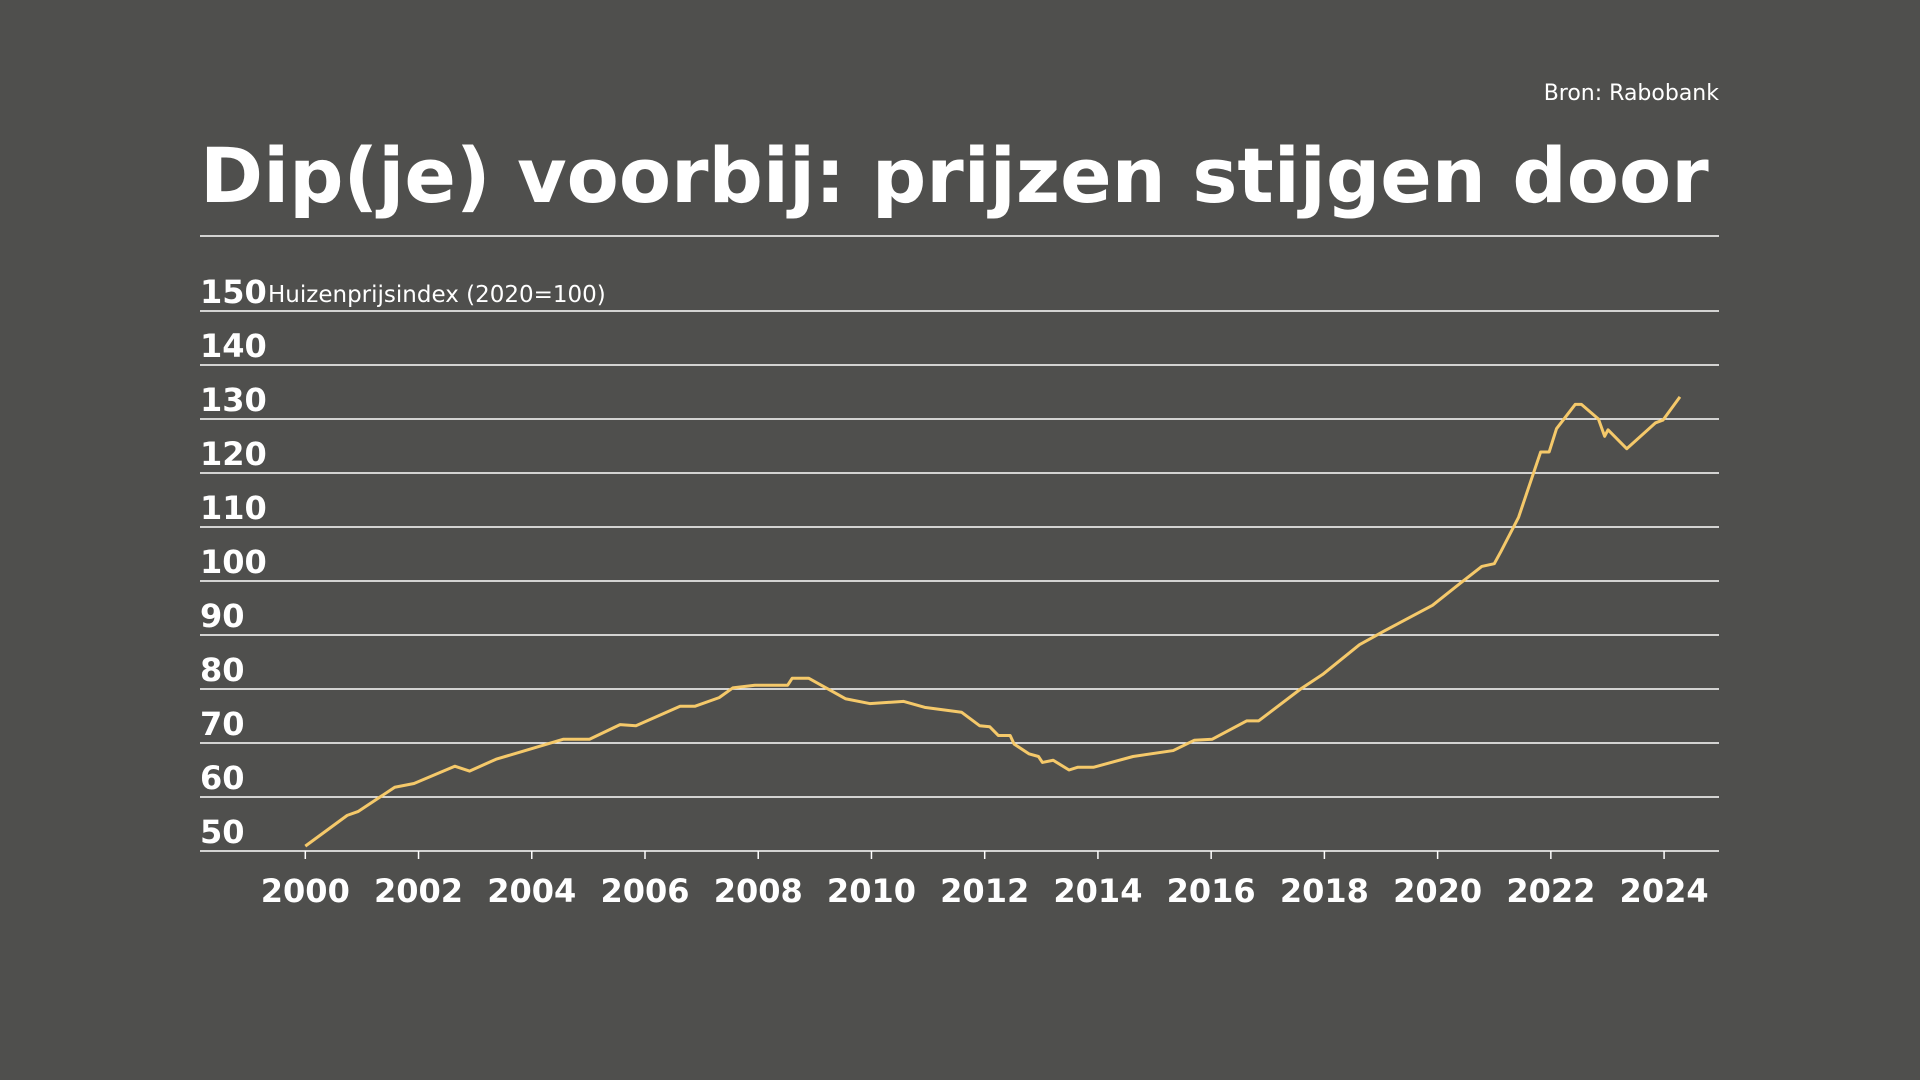 The width and height of the screenshot is (1920, 1080). Describe the element at coordinates (222, 616) in the screenshot. I see `y-tick-label: 90` at that location.